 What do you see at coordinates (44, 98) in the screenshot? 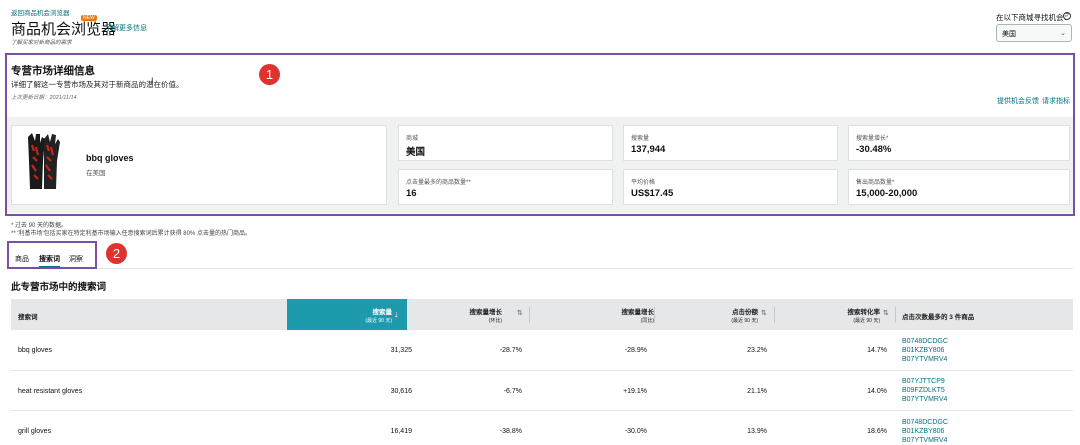
I see `last-updated: 上次更新日期：2021/11/14` at bounding box center [44, 98].